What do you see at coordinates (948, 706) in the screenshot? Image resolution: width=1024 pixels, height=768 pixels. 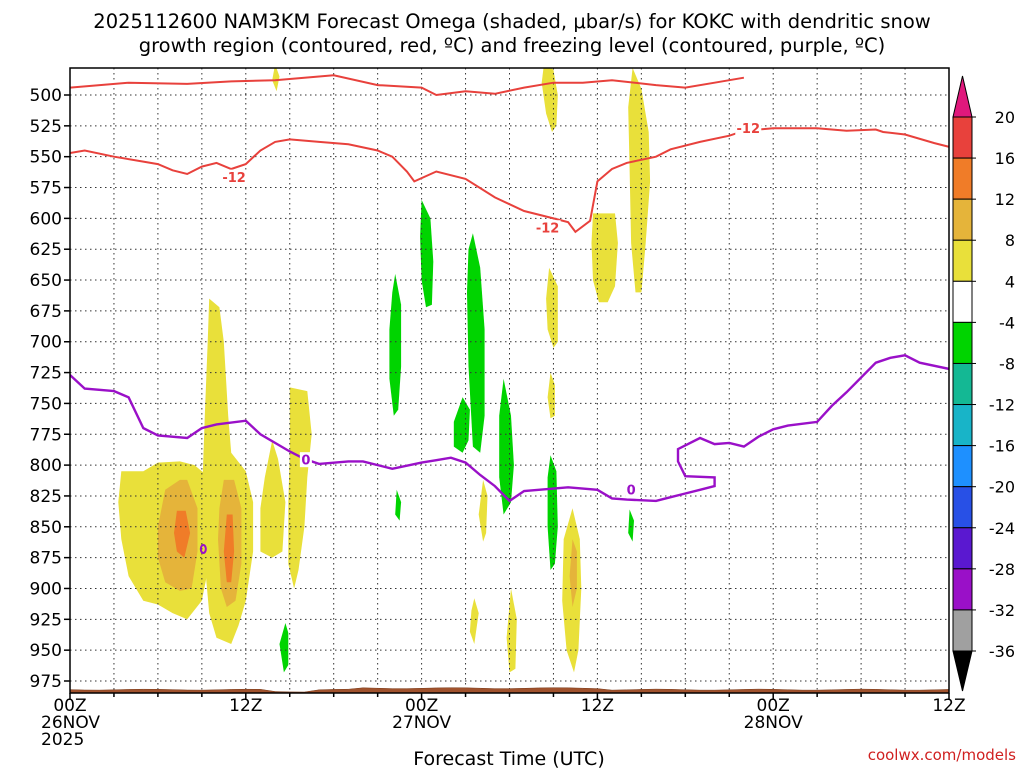 I see `x-tick-label-60-0: 12Z` at bounding box center [948, 706].